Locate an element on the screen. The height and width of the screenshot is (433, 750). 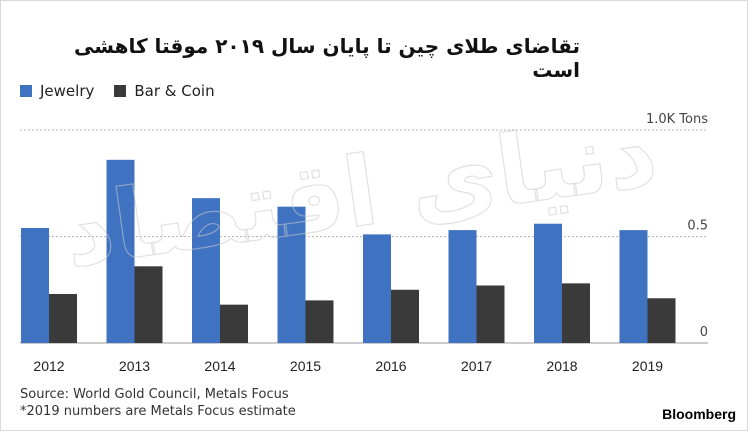
legend-item-jewelry: Jewelry is located at coordinates (57, 91).